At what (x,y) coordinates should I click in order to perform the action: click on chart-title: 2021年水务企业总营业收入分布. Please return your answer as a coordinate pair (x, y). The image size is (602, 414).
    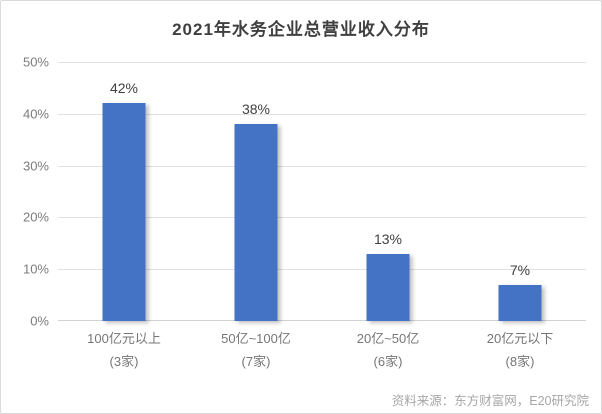
    Looking at the image, I should click on (301, 29).